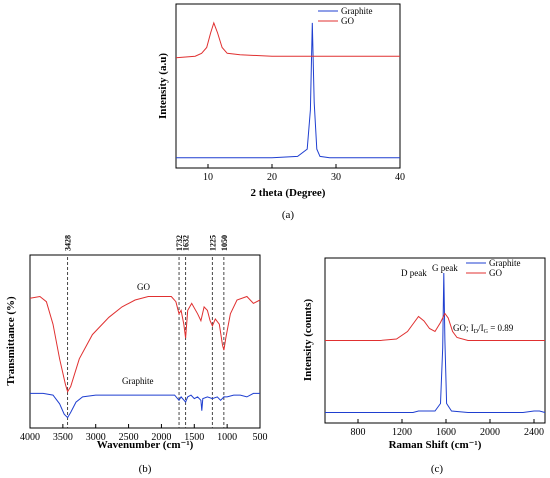 This screenshot has width=550, height=478. What do you see at coordinates (224, 243) in the screenshot?
I see `peak-label: 1050` at bounding box center [224, 243].